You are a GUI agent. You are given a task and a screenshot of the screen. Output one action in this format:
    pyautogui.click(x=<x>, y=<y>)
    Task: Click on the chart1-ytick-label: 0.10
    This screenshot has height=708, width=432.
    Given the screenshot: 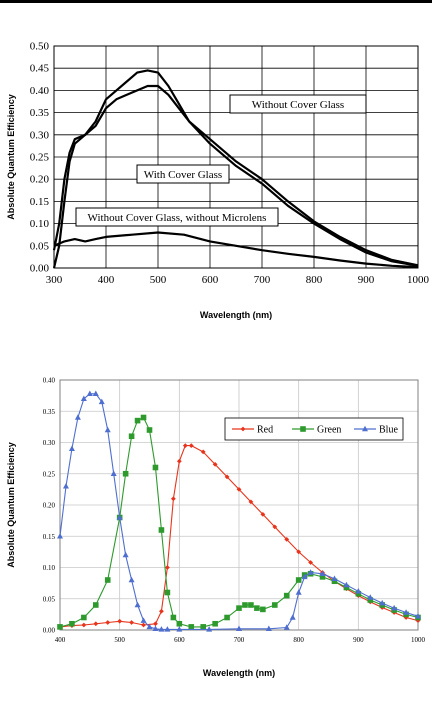 What is the action you would take?
    pyautogui.click(x=40, y=224)
    